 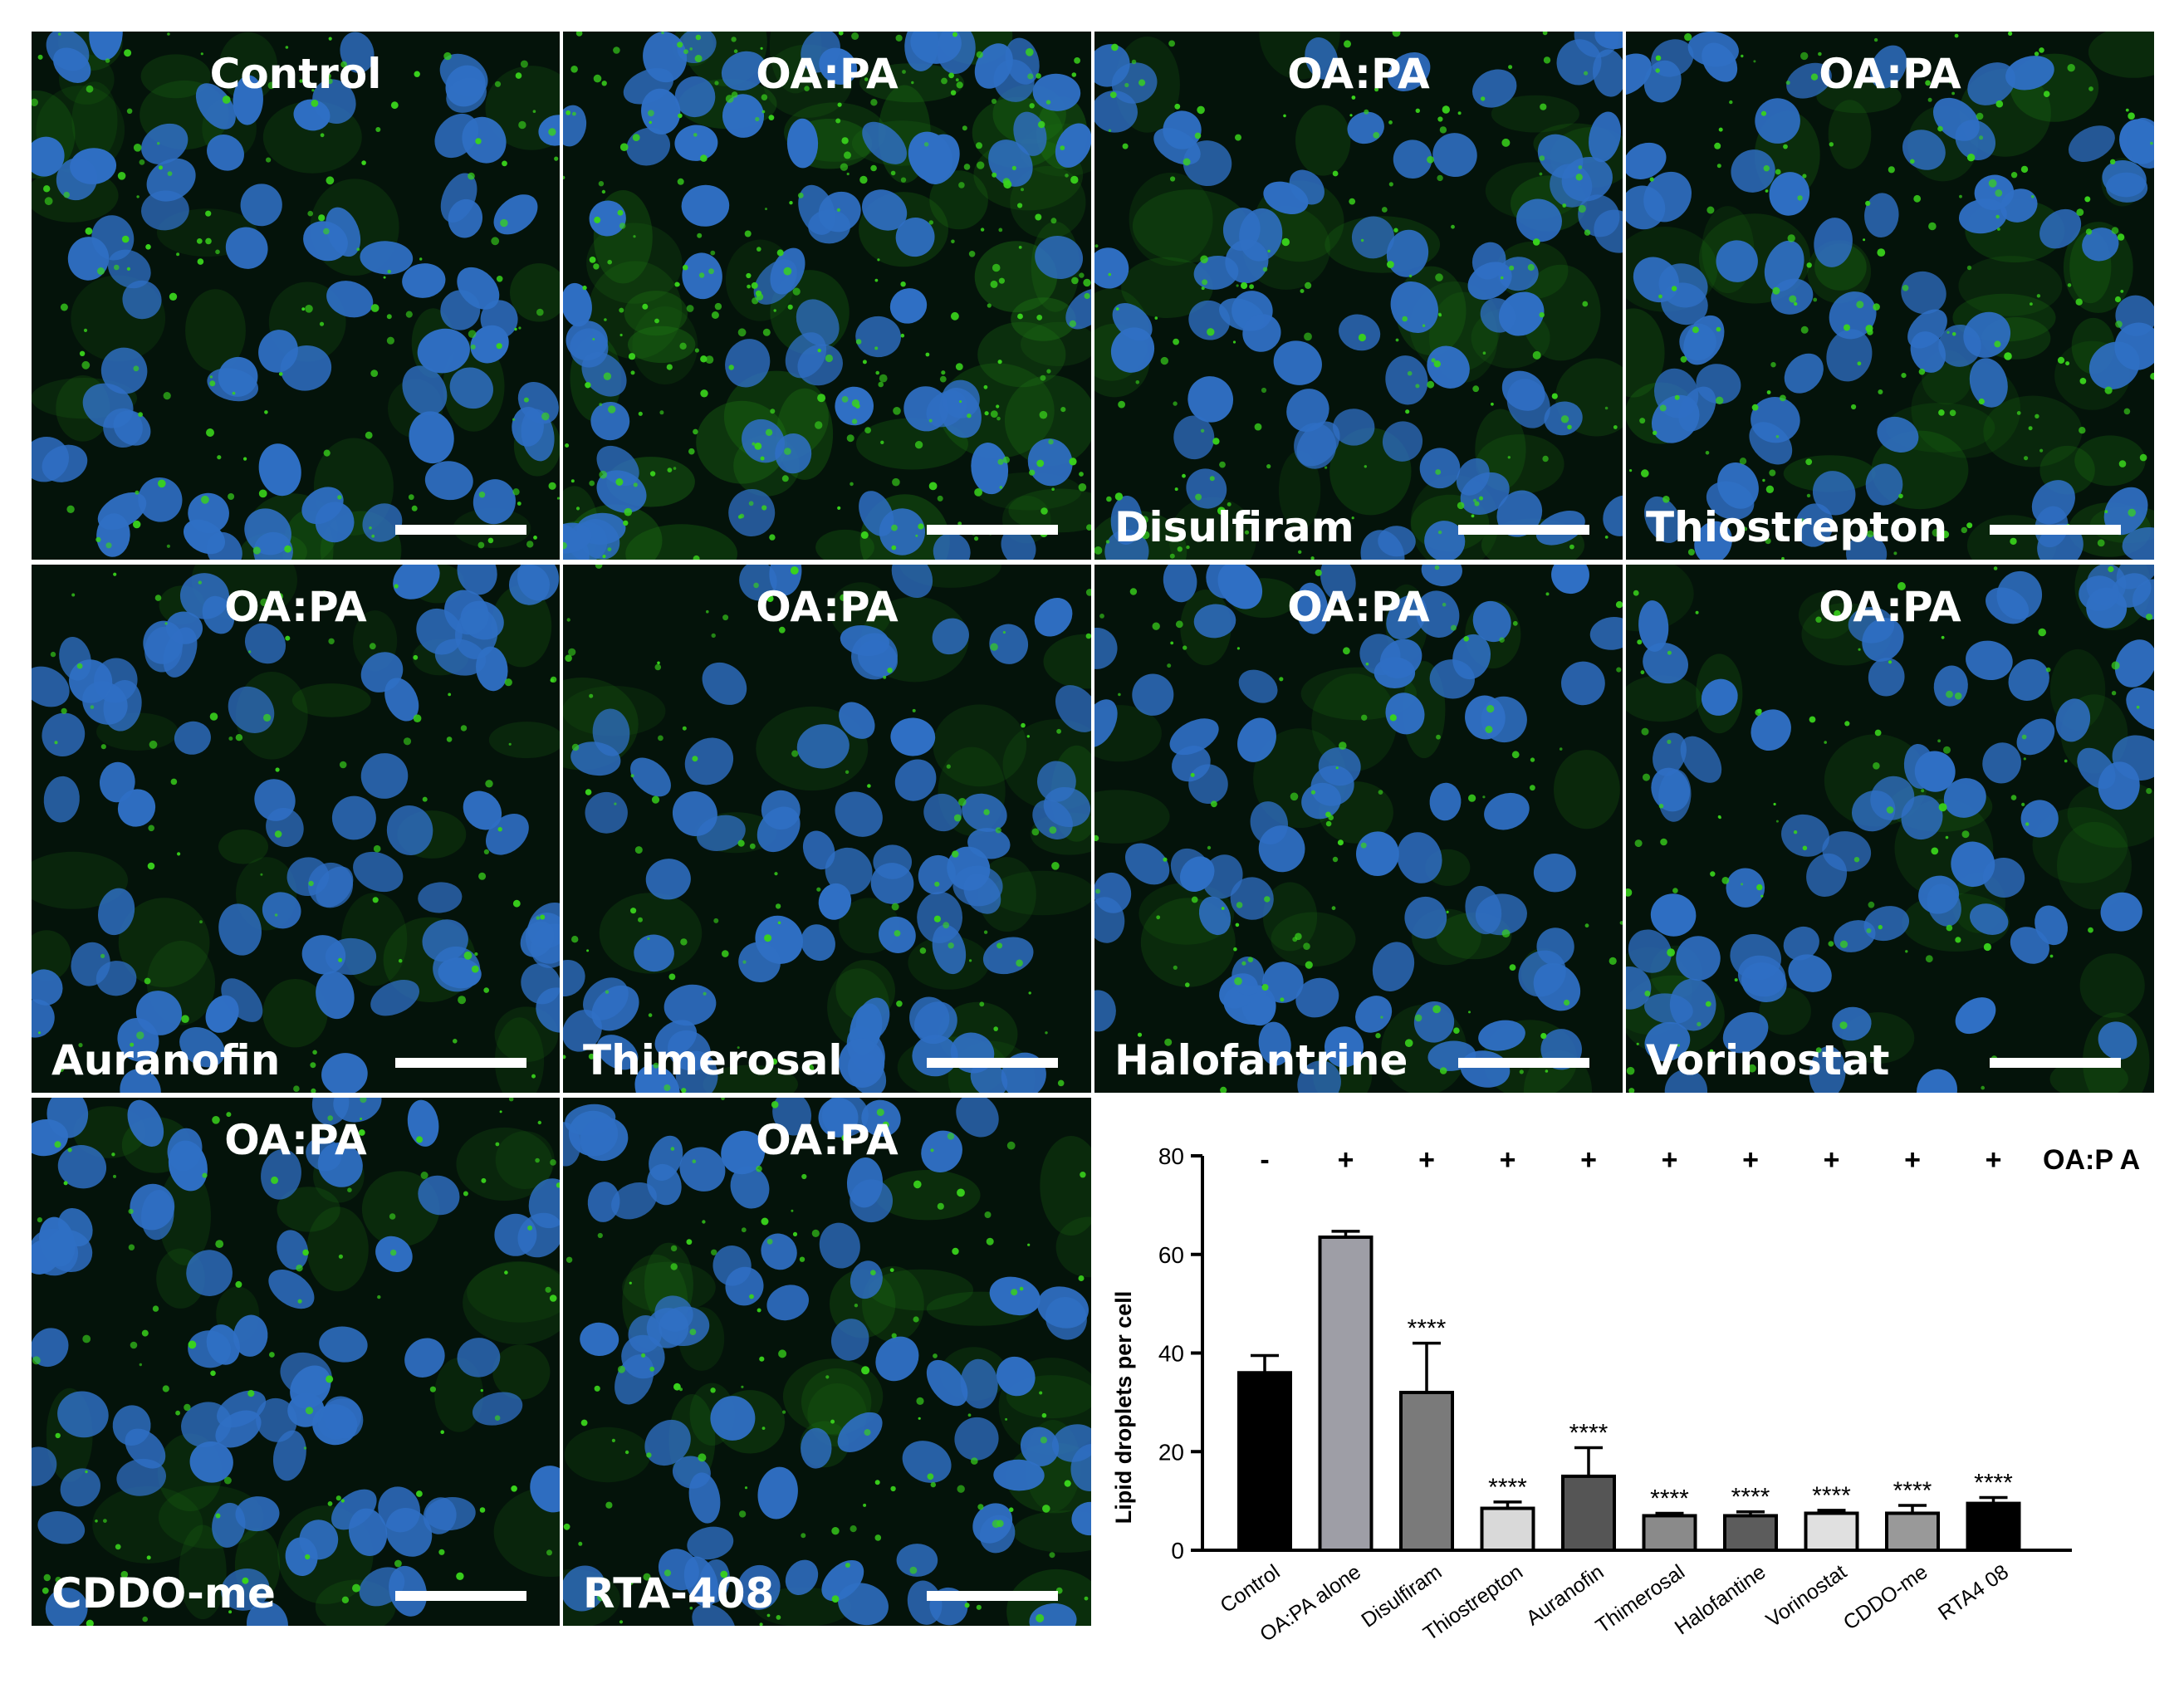 I want to click on panel-drug-label: Halofantrine, so click(x=1261, y=1060).